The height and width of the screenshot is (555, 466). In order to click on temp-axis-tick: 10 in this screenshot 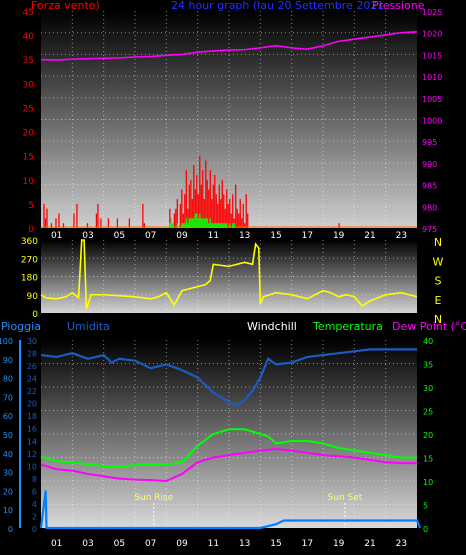, I will do `click(428, 482)`.